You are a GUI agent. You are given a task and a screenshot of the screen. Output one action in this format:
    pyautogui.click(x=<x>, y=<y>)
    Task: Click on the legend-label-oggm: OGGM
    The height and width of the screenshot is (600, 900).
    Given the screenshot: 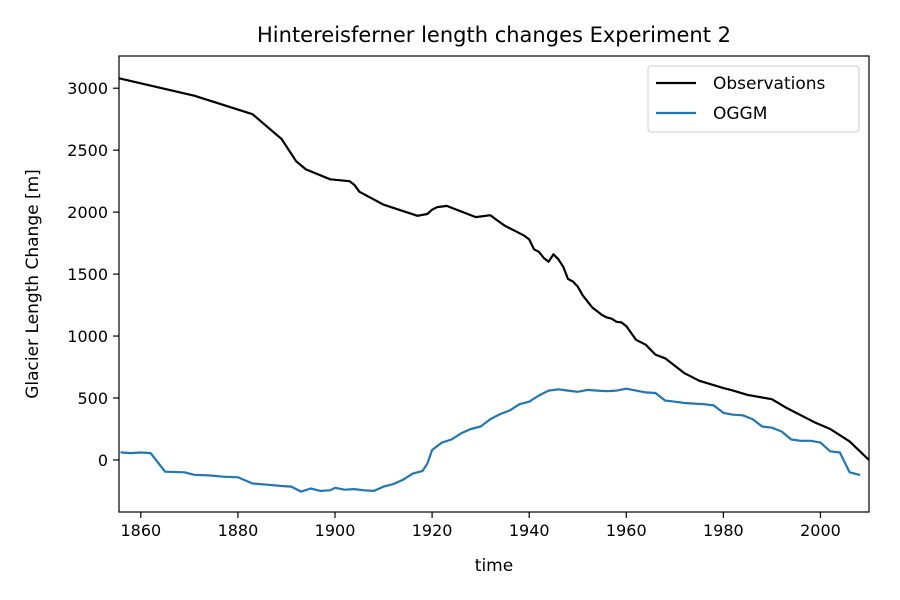 What is the action you would take?
    pyautogui.click(x=740, y=114)
    